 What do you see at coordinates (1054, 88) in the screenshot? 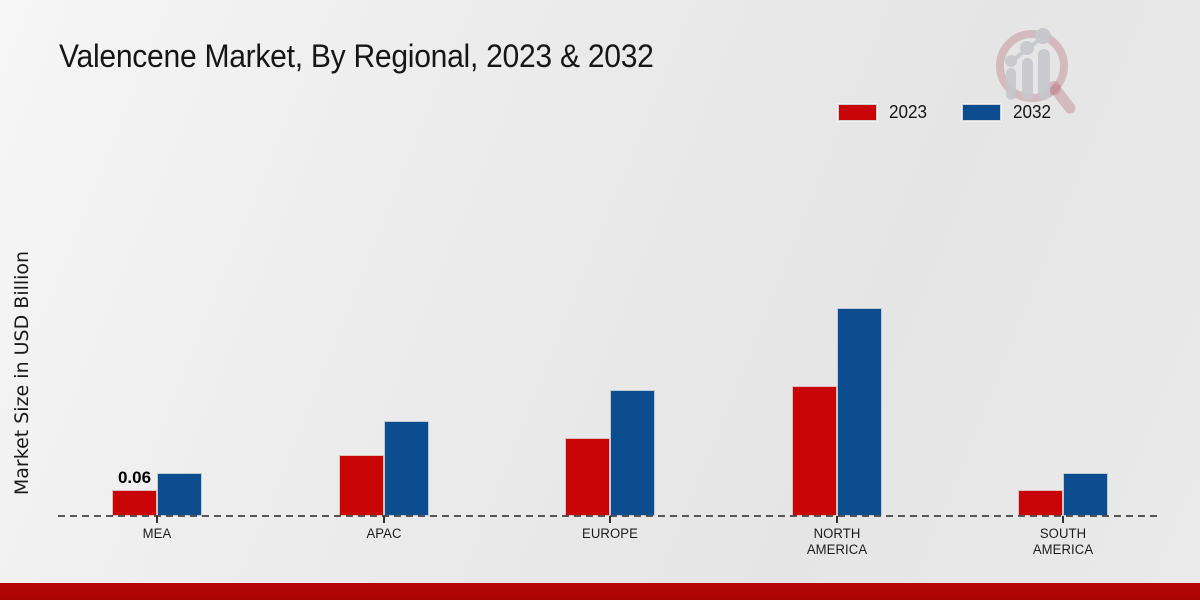
I see `logo-dot-accent` at bounding box center [1054, 88].